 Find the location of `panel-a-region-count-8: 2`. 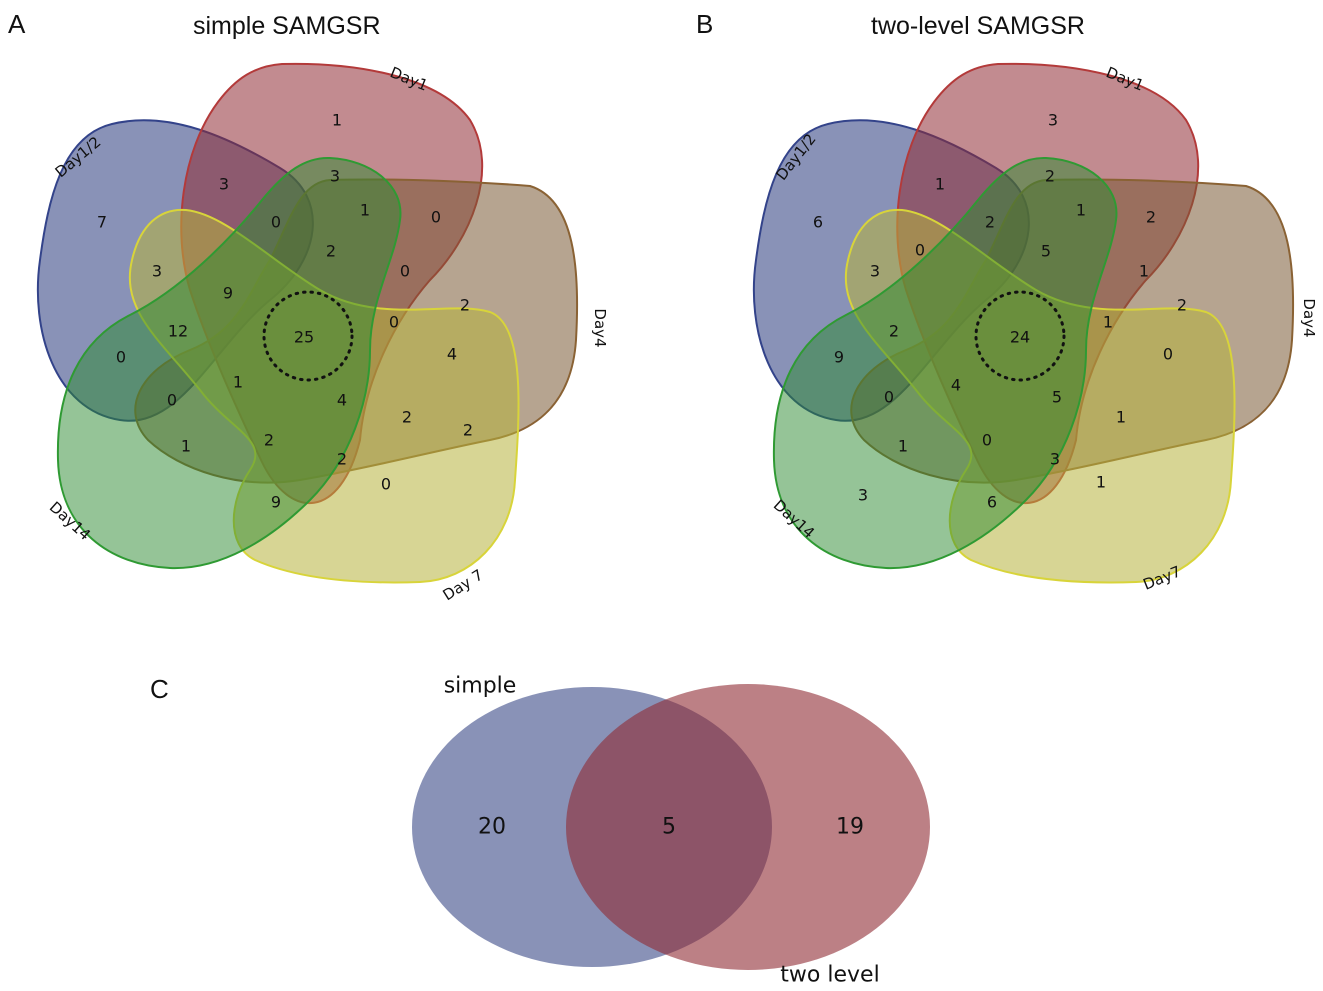

panel-a-region-count-8: 2 is located at coordinates (331, 251).